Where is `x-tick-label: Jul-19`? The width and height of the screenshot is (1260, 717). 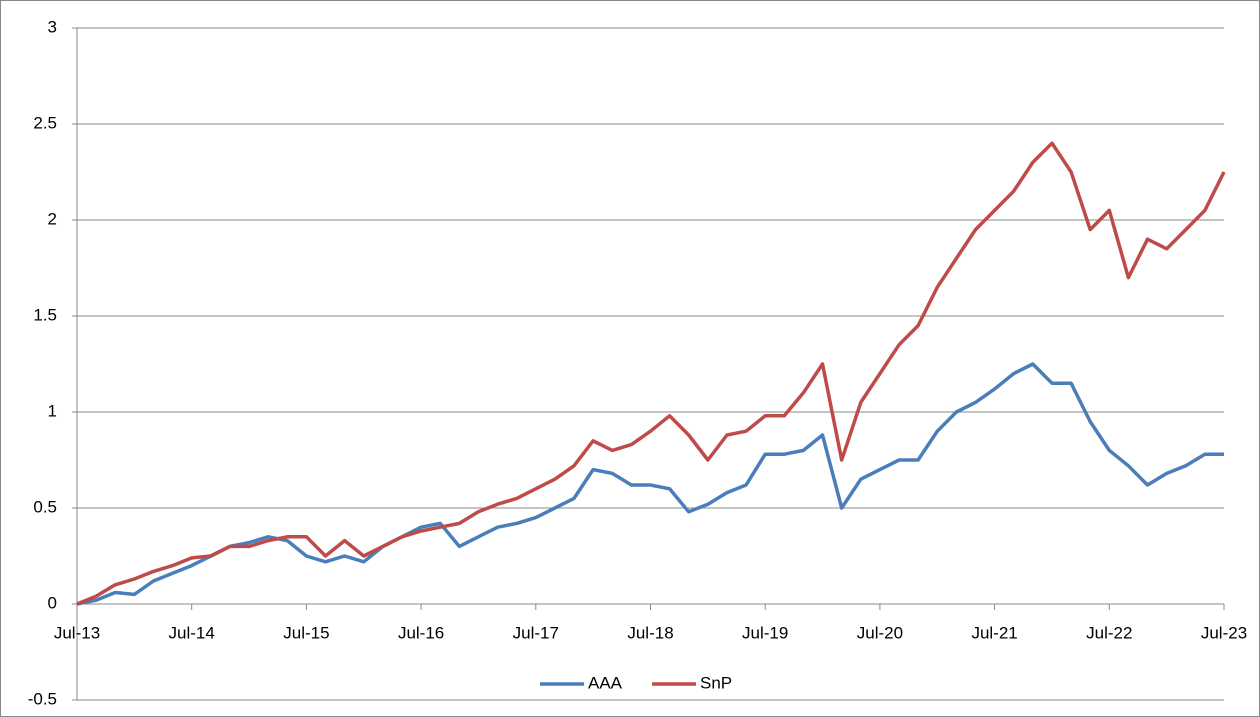
x-tick-label: Jul-19 is located at coordinates (765, 632).